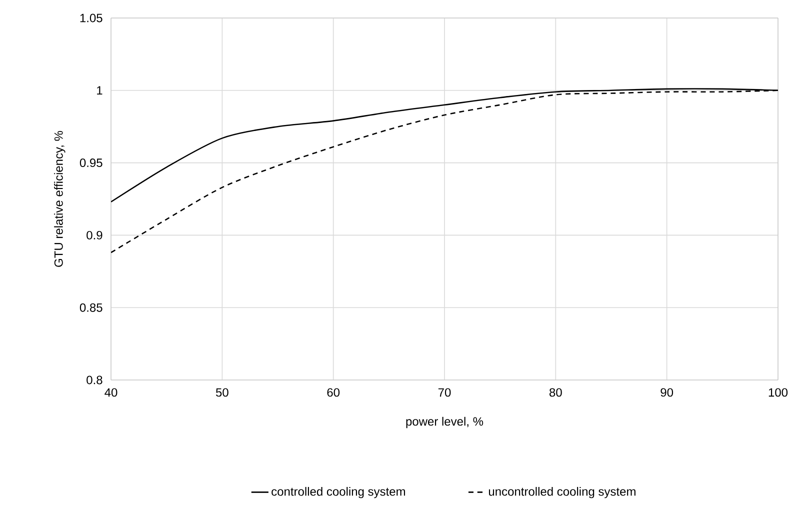  I want to click on x-tick-label: 50, so click(222, 392).